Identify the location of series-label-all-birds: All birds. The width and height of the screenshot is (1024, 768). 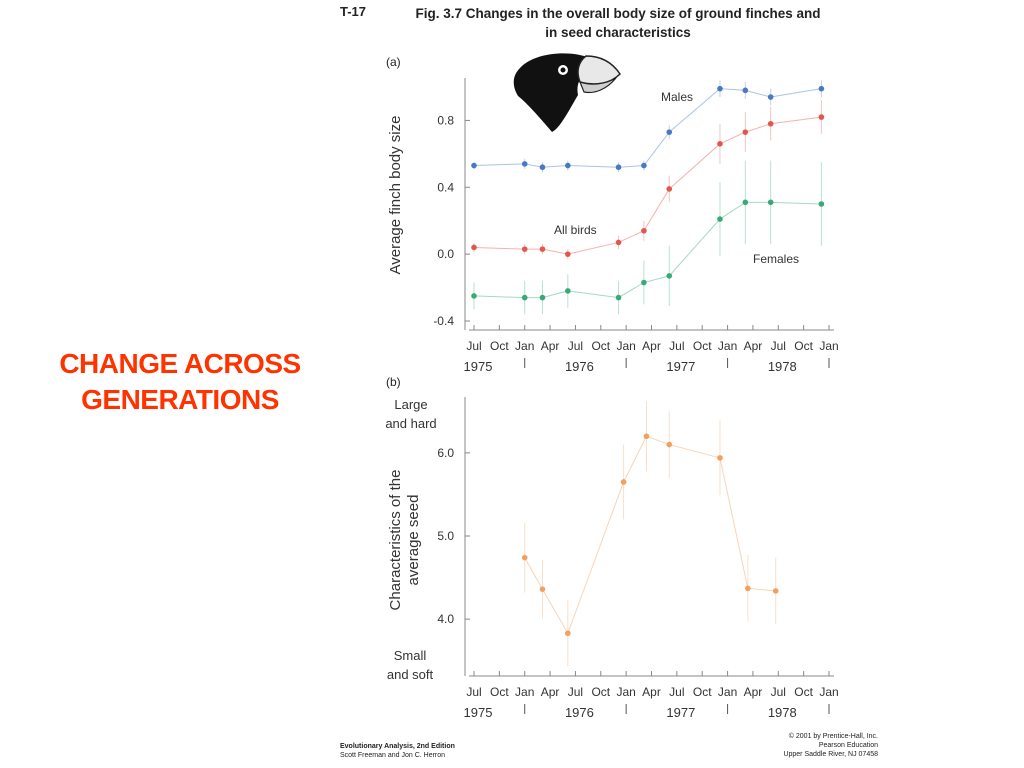
(575, 230).